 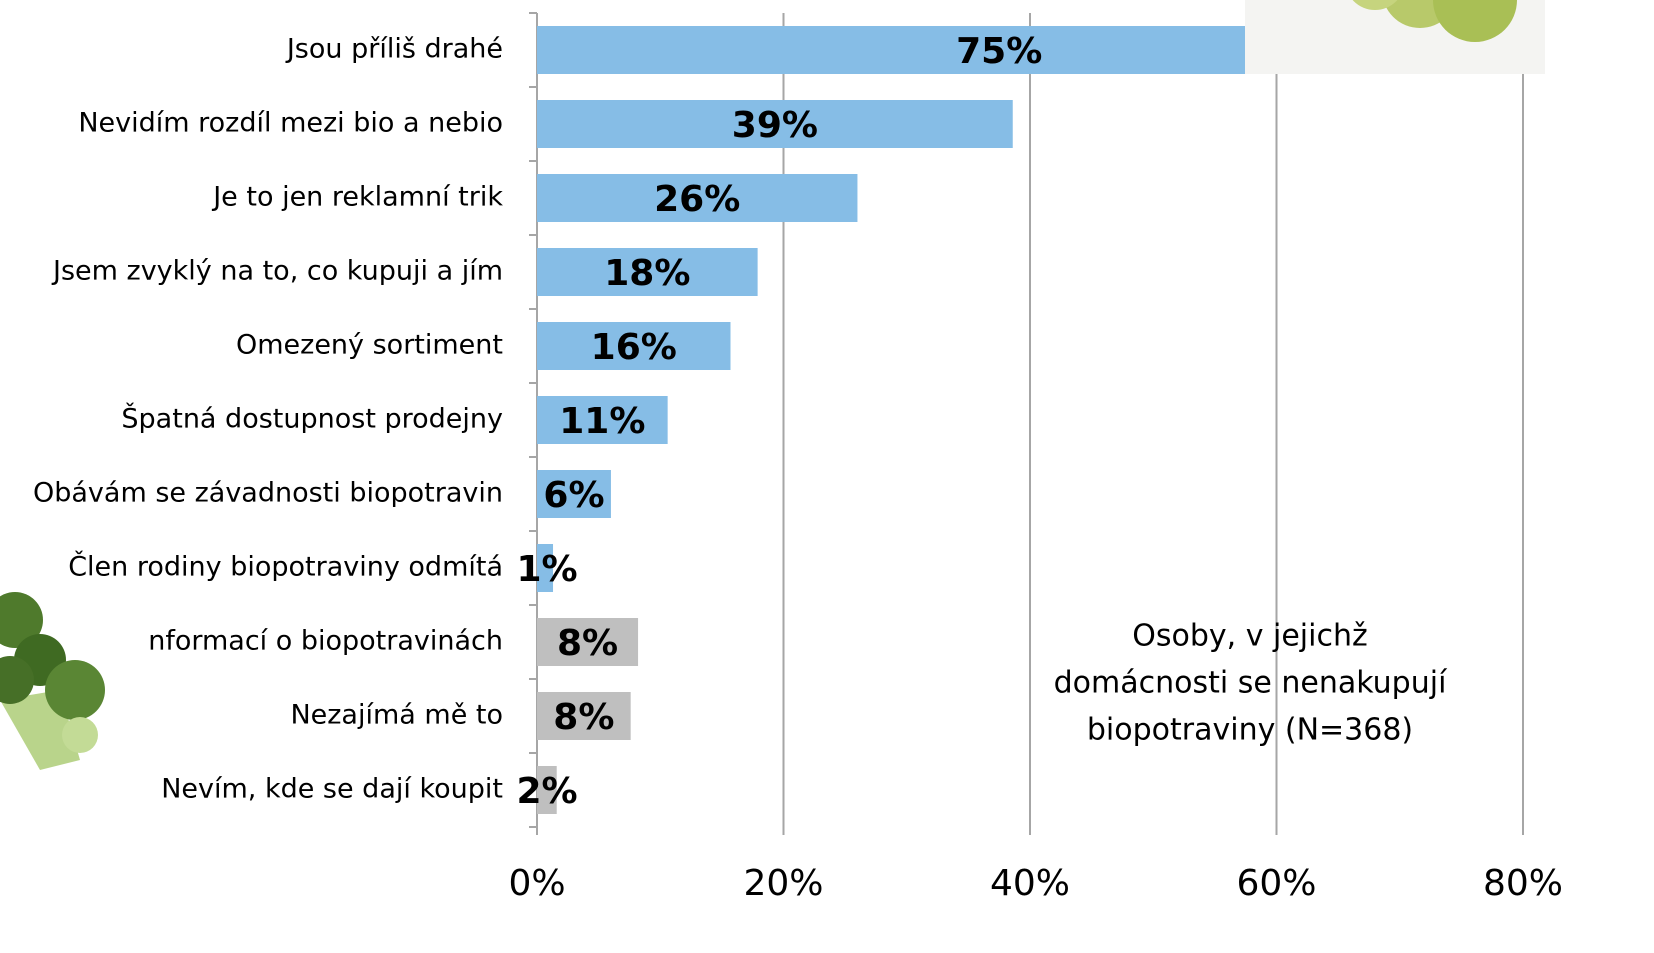 What do you see at coordinates (1251, 683) in the screenshot?
I see `annotation: domácnosti se nenakupují` at bounding box center [1251, 683].